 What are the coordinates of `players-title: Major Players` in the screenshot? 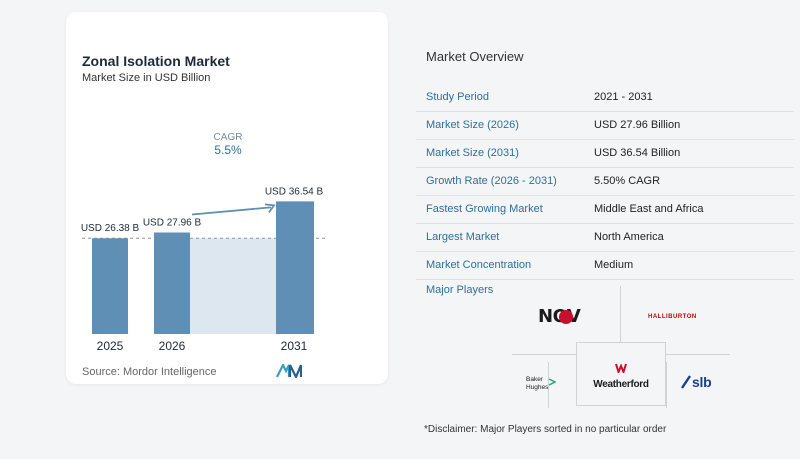 It's located at (460, 290).